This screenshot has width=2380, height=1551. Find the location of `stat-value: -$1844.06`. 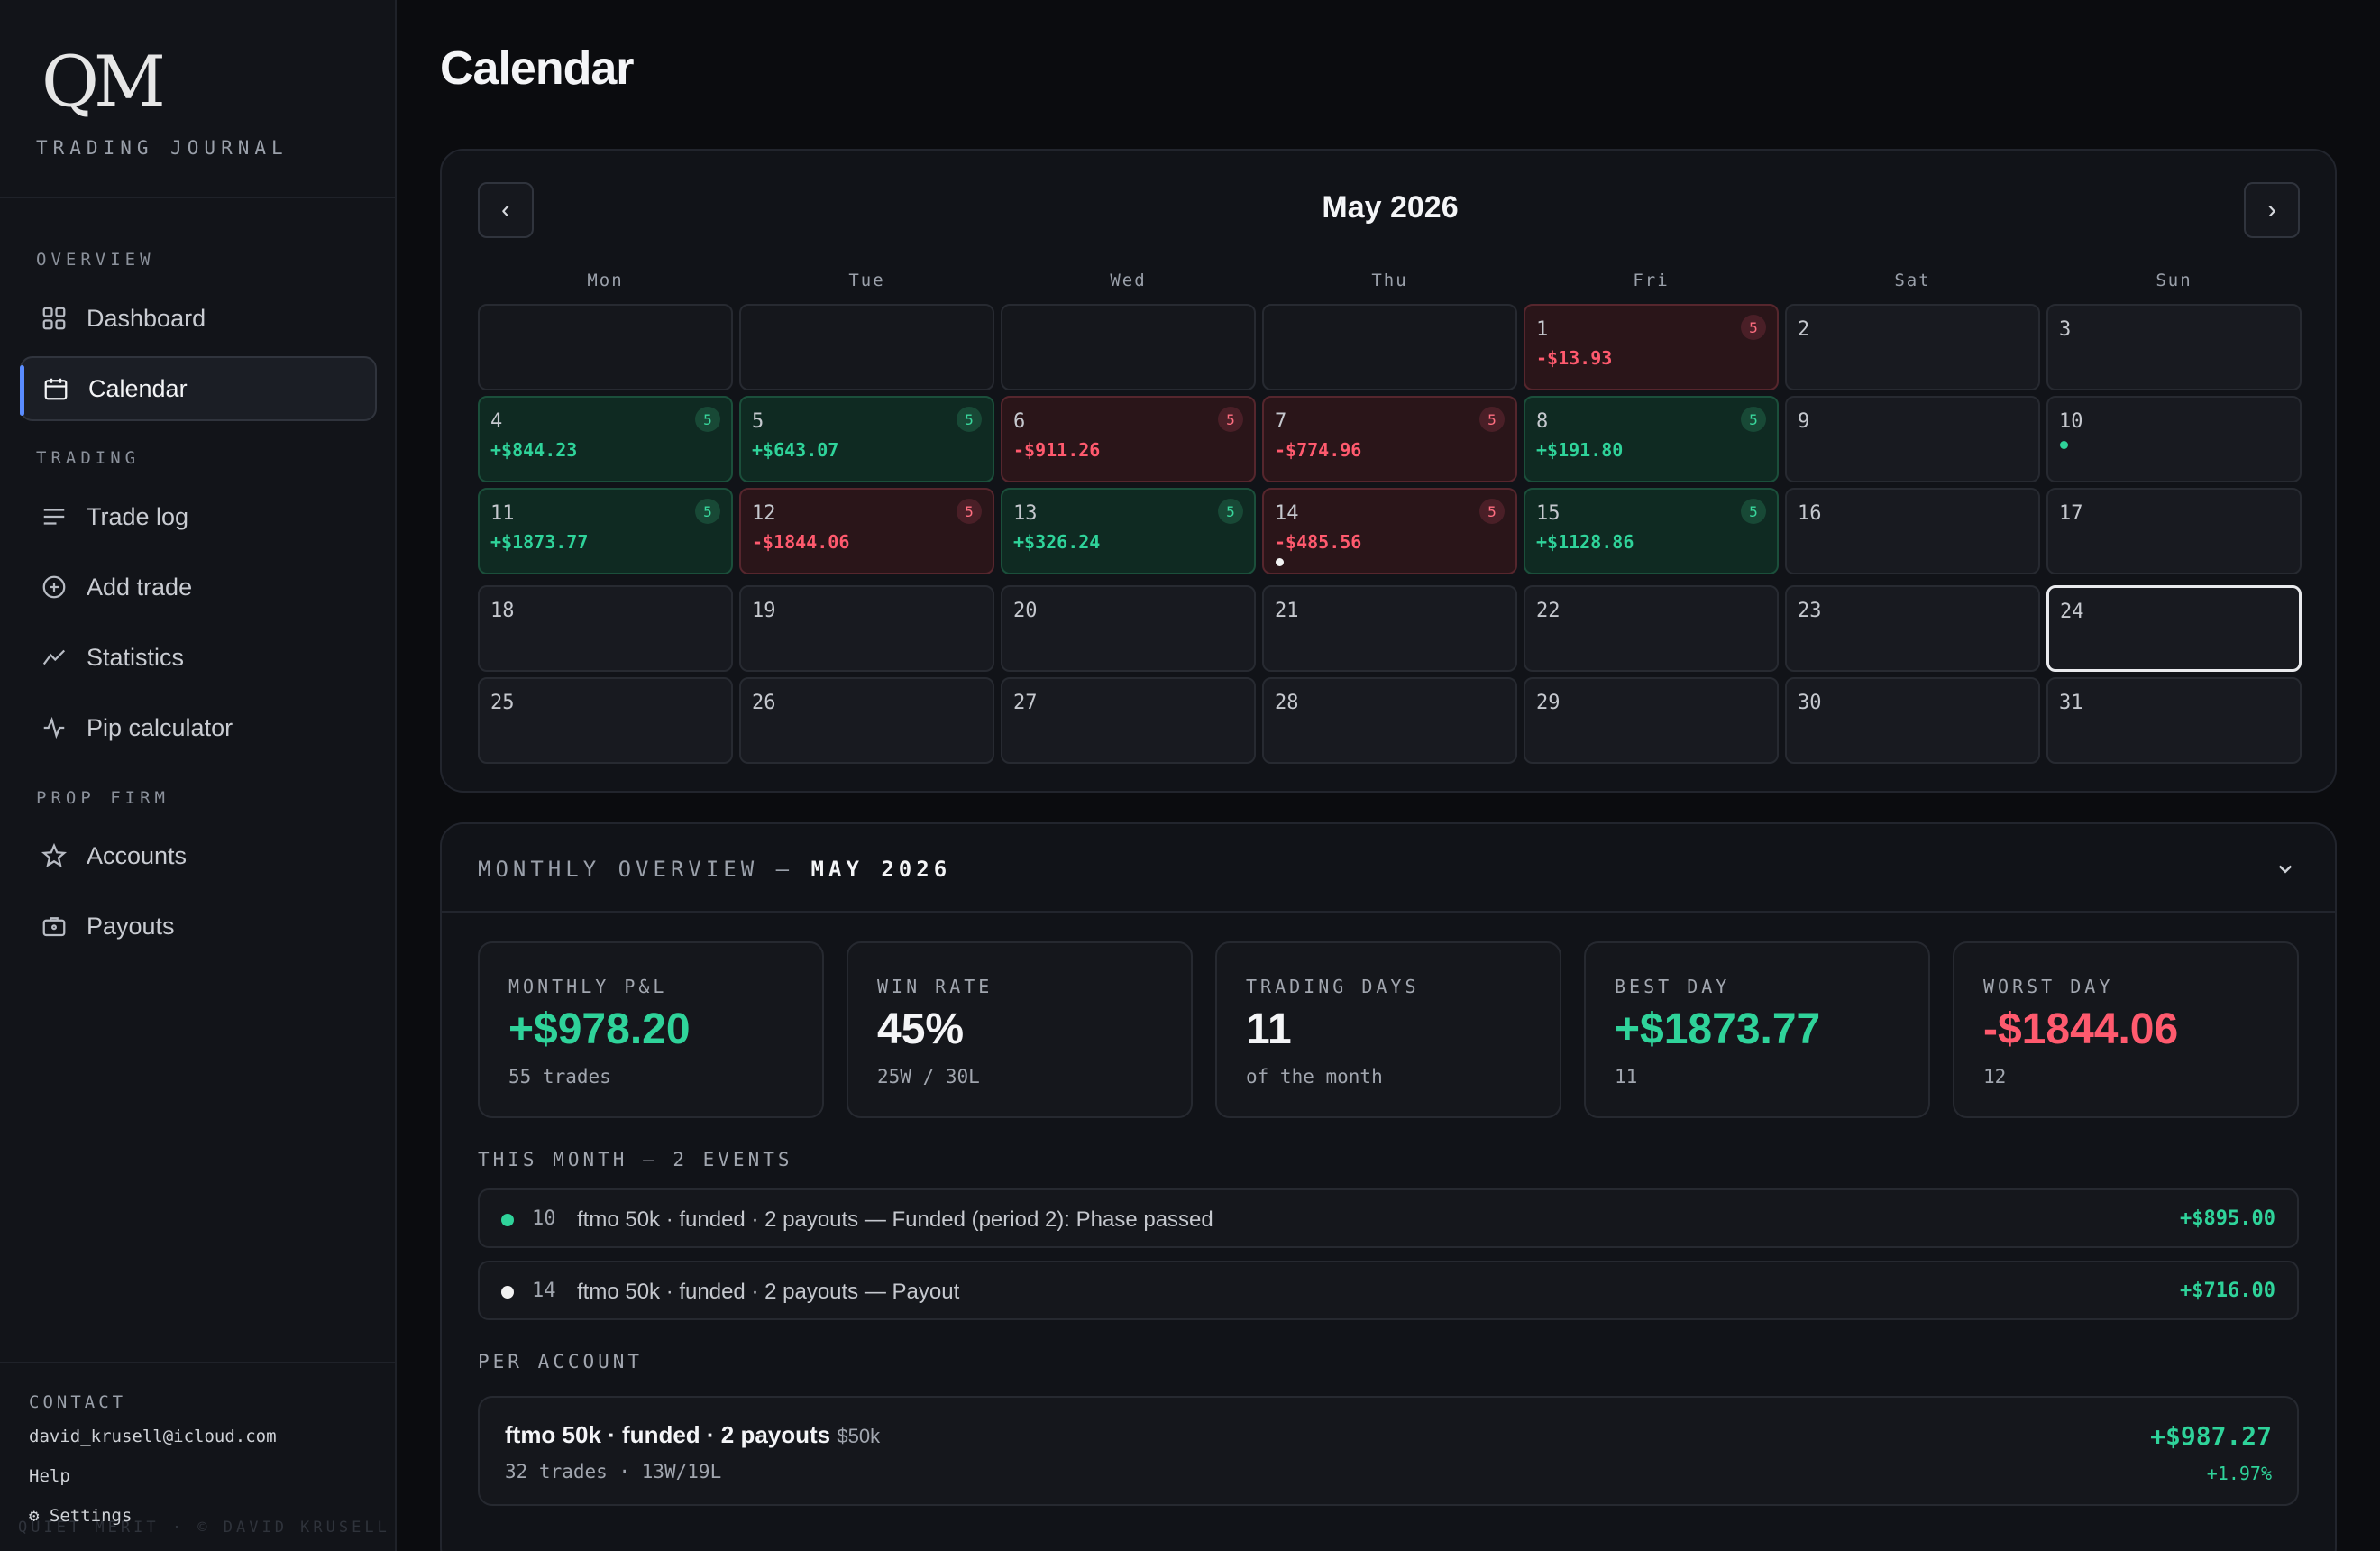

stat-value: -$1844.06 is located at coordinates (2081, 1029).